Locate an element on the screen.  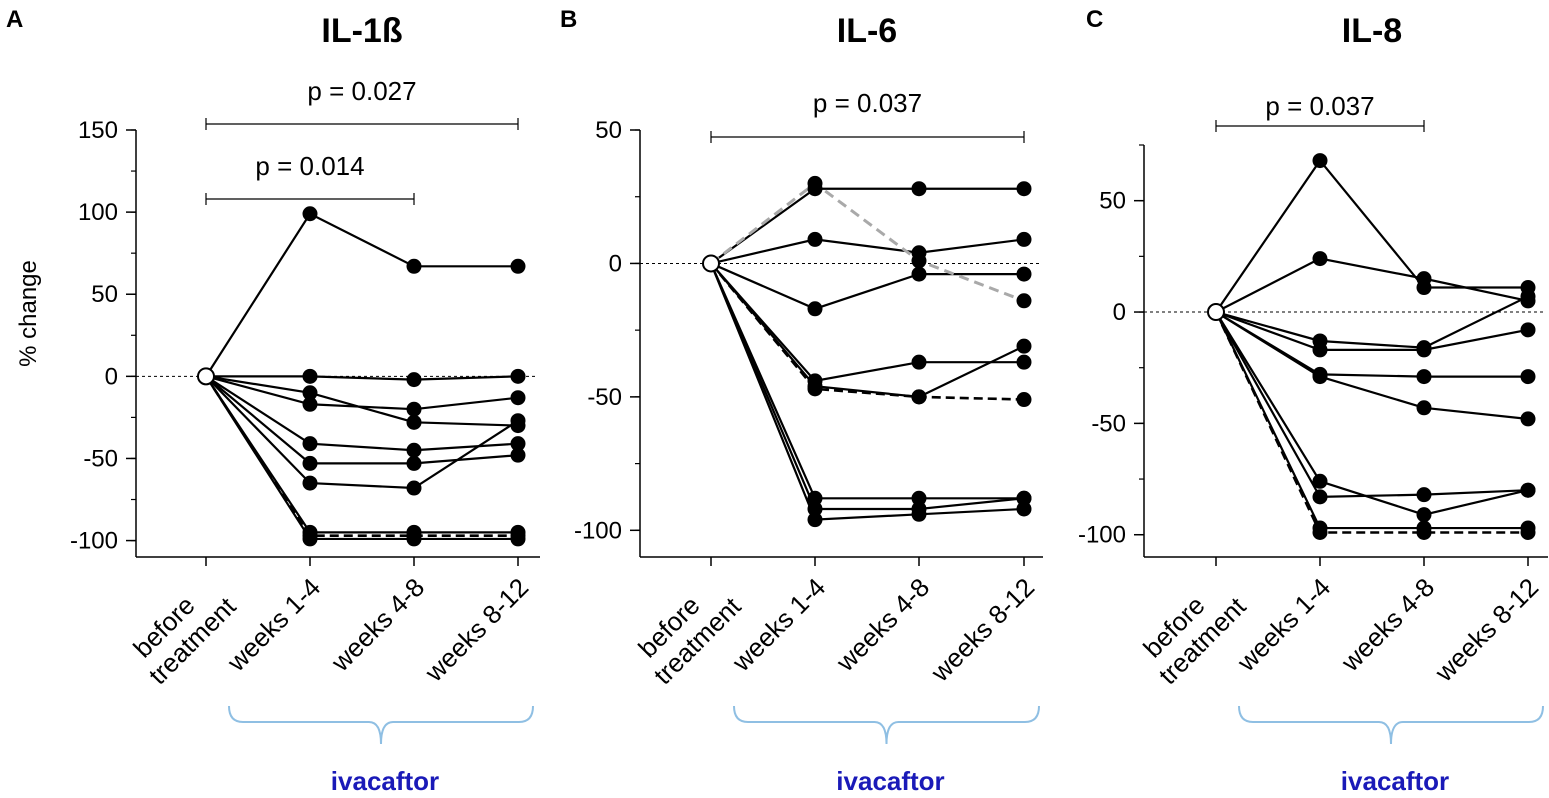
x-category-label: beforetreatment is located at coordinates (1192, 630).